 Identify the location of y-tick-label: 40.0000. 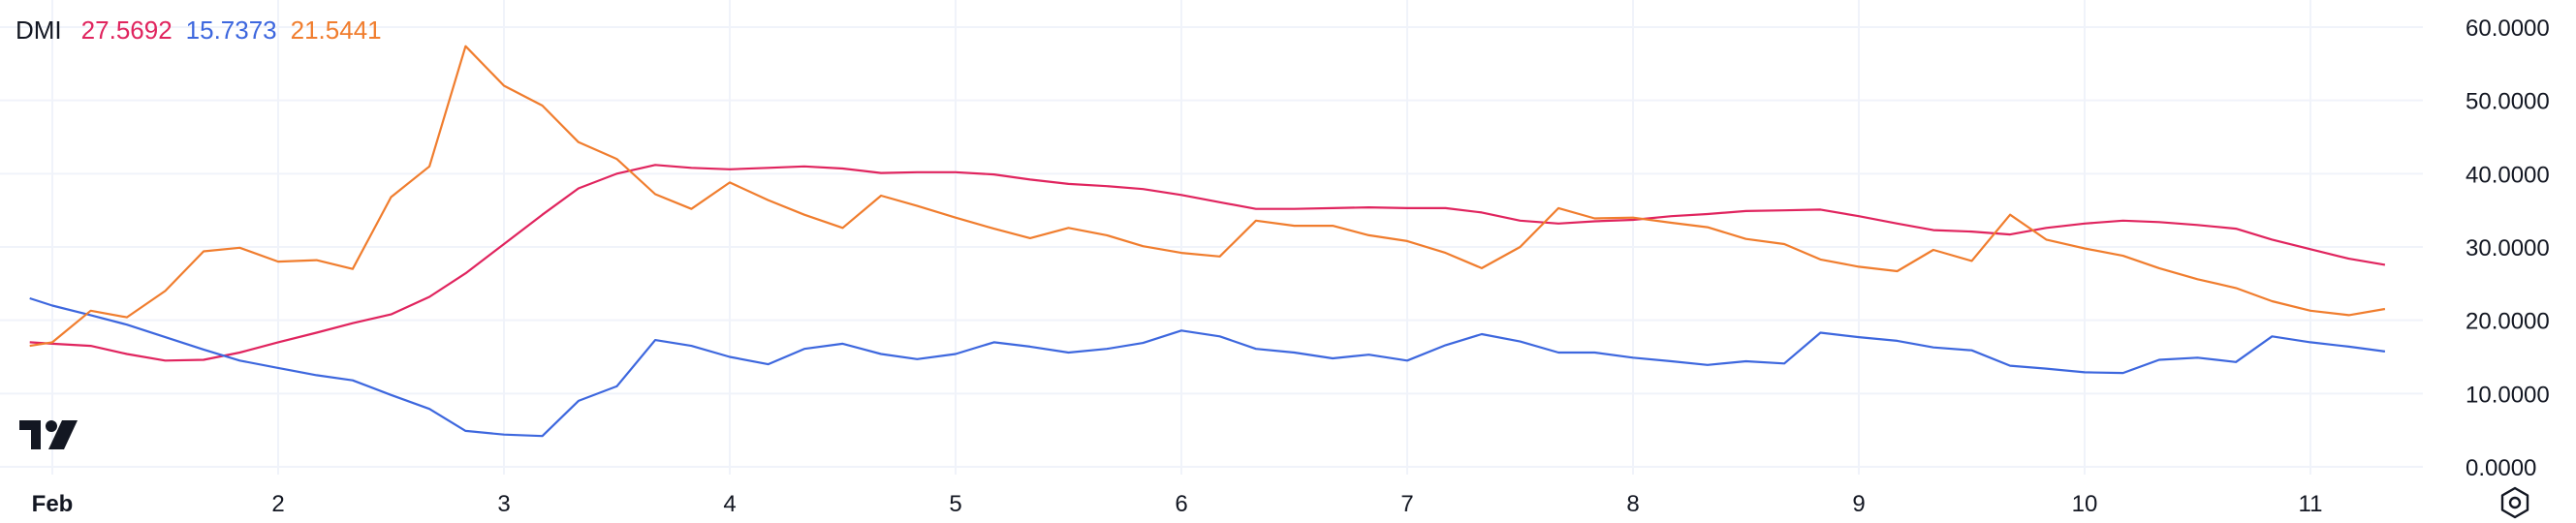
(2508, 175).